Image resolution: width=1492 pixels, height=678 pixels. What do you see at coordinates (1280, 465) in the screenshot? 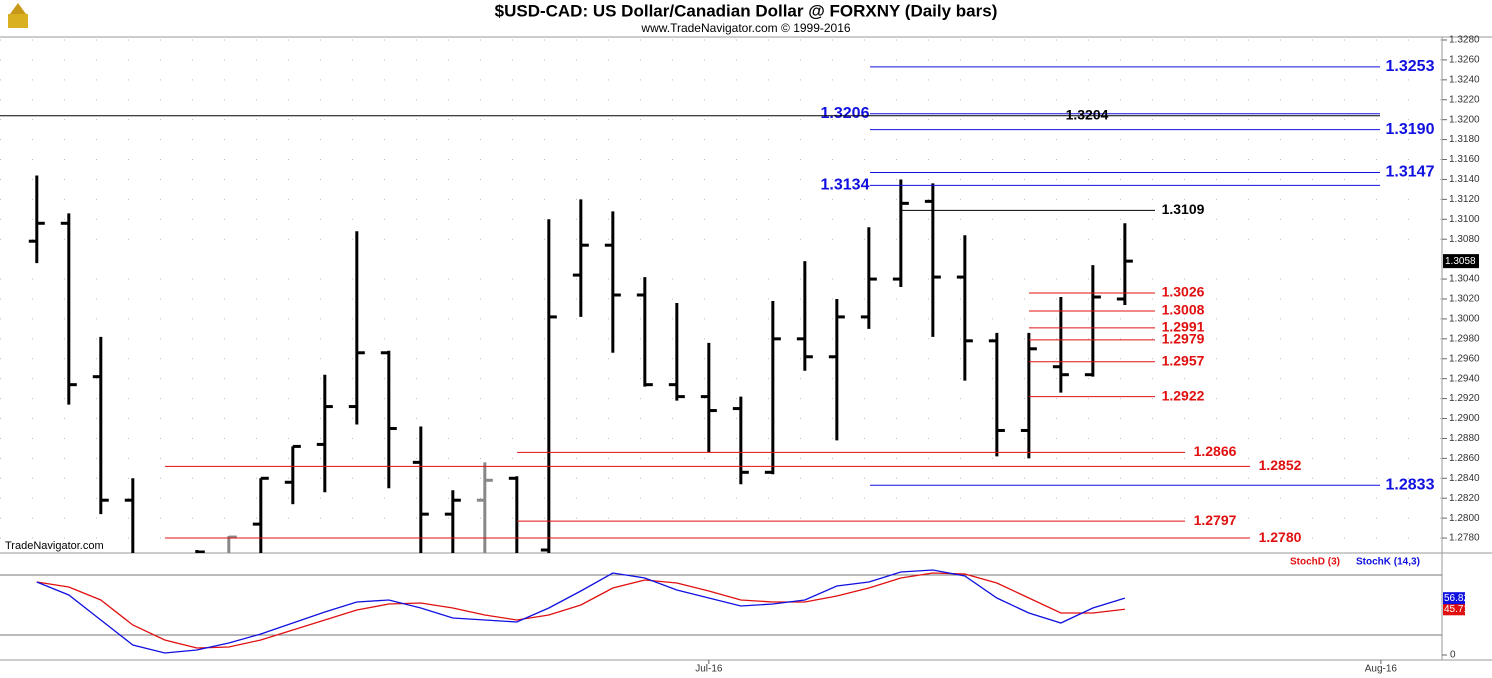
I see `level-label: 1.2852` at bounding box center [1280, 465].